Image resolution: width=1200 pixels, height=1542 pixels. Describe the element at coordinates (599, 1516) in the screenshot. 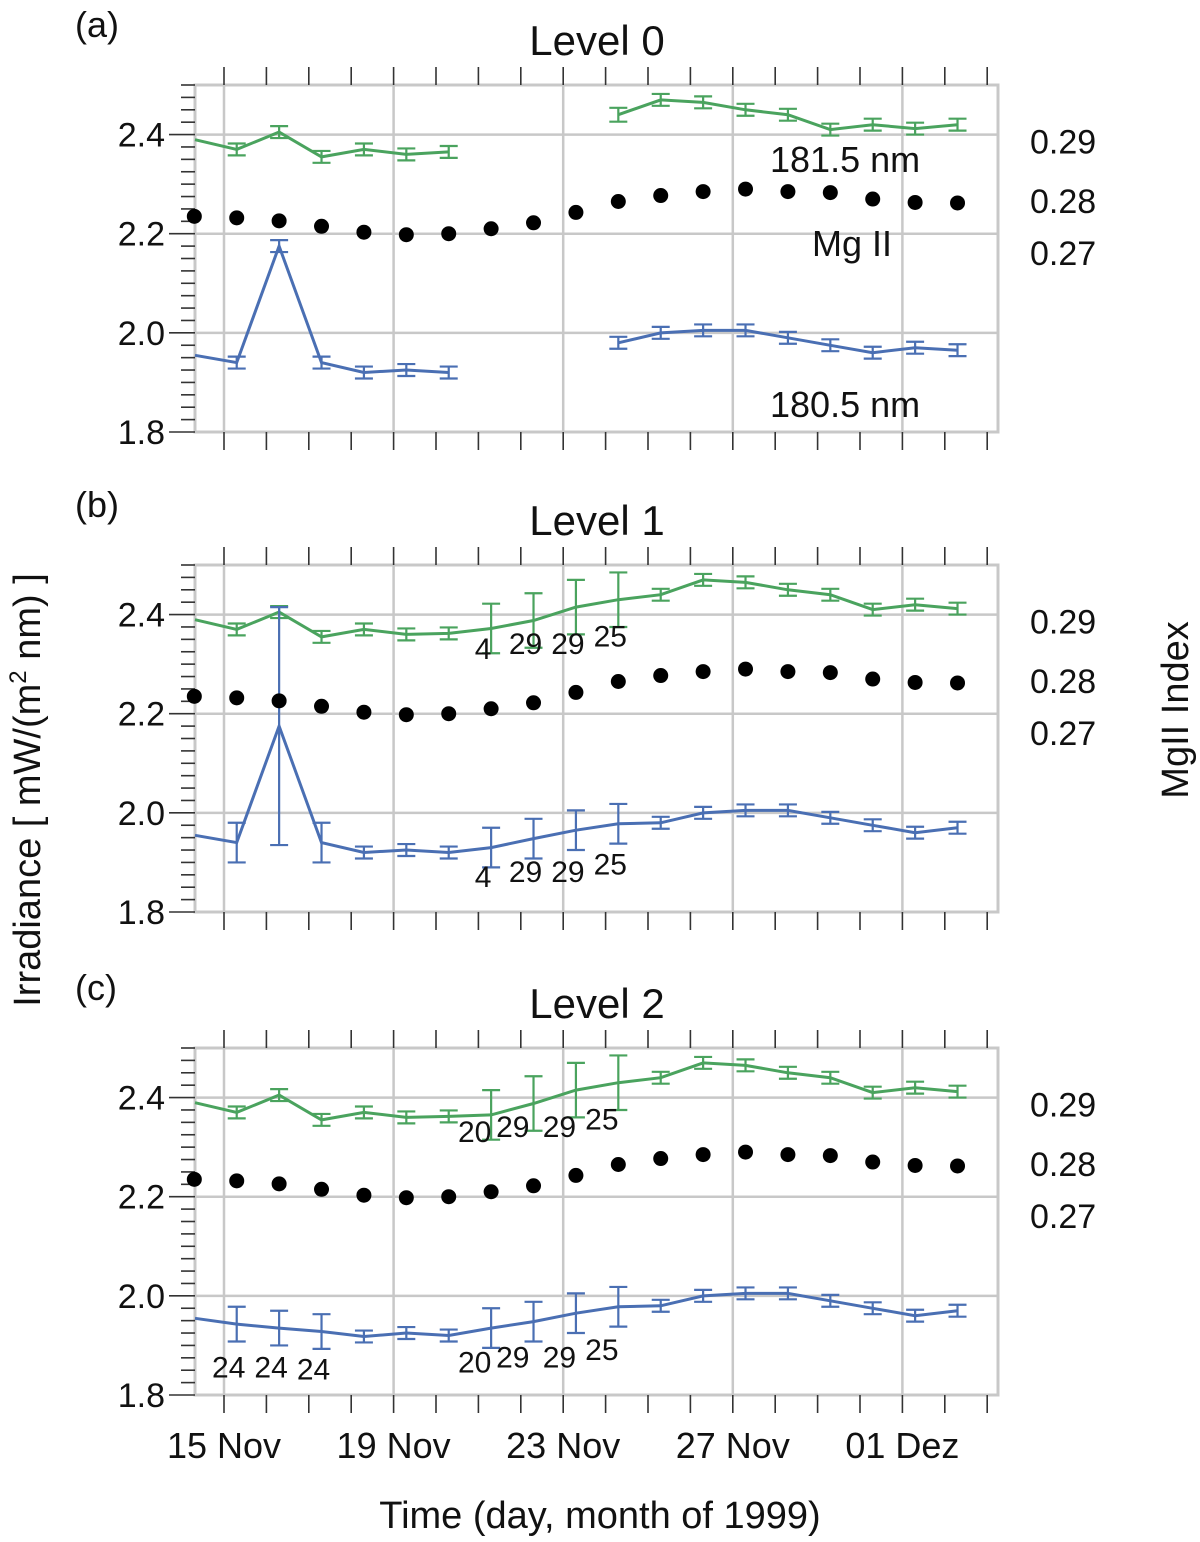

I see `x-axis-label: Time (day, month of 1999)` at that location.